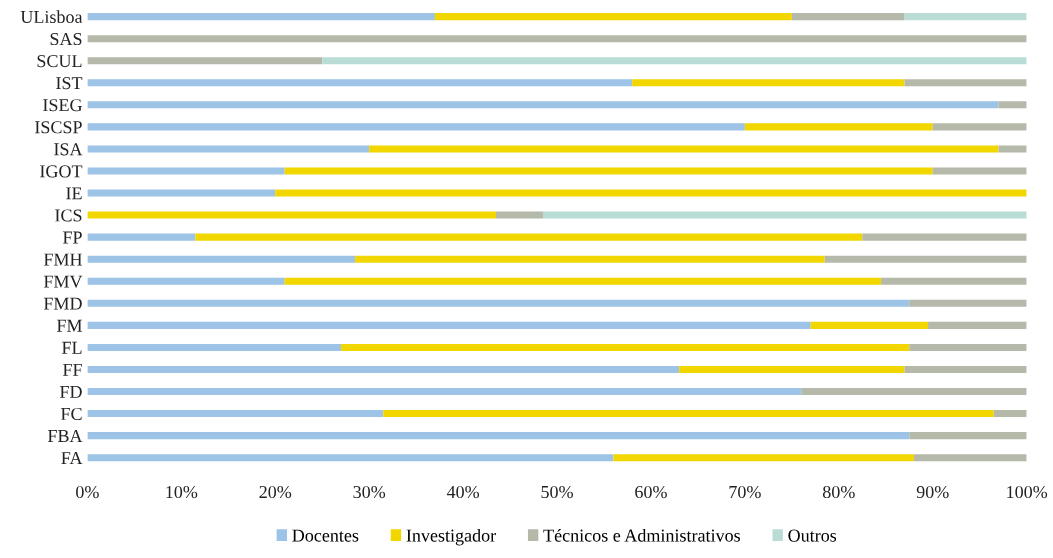 The width and height of the screenshot is (1053, 558). What do you see at coordinates (557, 492) in the screenshot?
I see `x-tick-label: 50%` at bounding box center [557, 492].